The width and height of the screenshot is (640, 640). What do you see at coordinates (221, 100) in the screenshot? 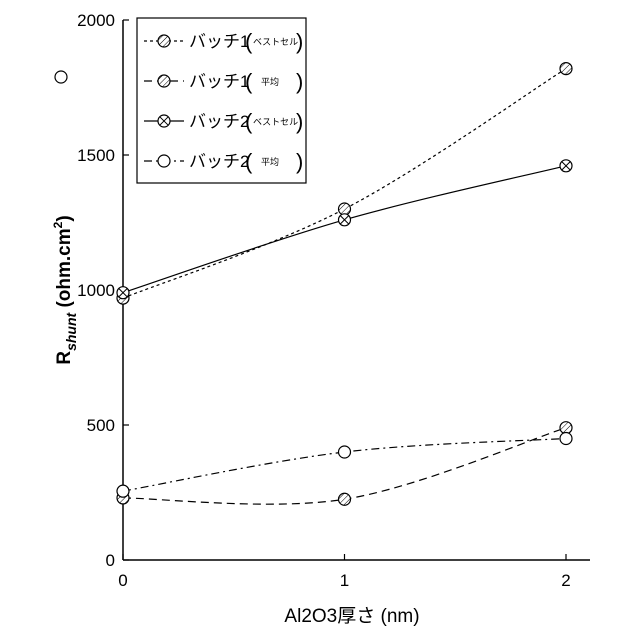
I see `legend: バッチ1(ベストセル)バッチ1(平均)バッチ2(ベストセル)バッチ2(平均)` at bounding box center [221, 100].